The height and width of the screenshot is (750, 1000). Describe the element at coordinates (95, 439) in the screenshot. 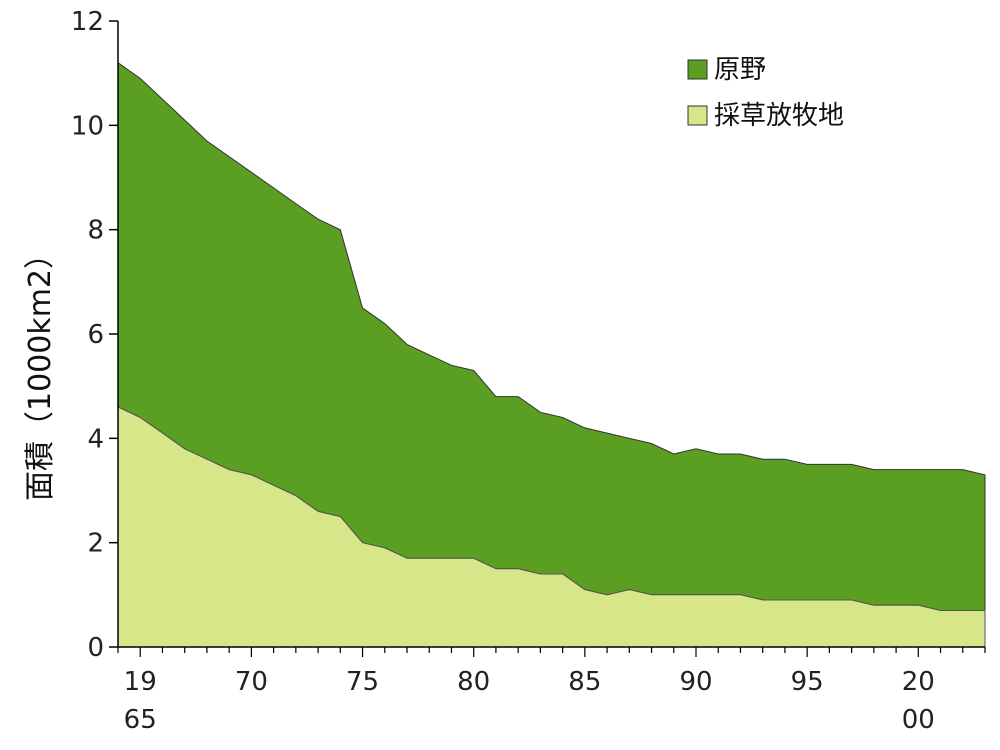

I see `y-tick-label: 4` at that location.